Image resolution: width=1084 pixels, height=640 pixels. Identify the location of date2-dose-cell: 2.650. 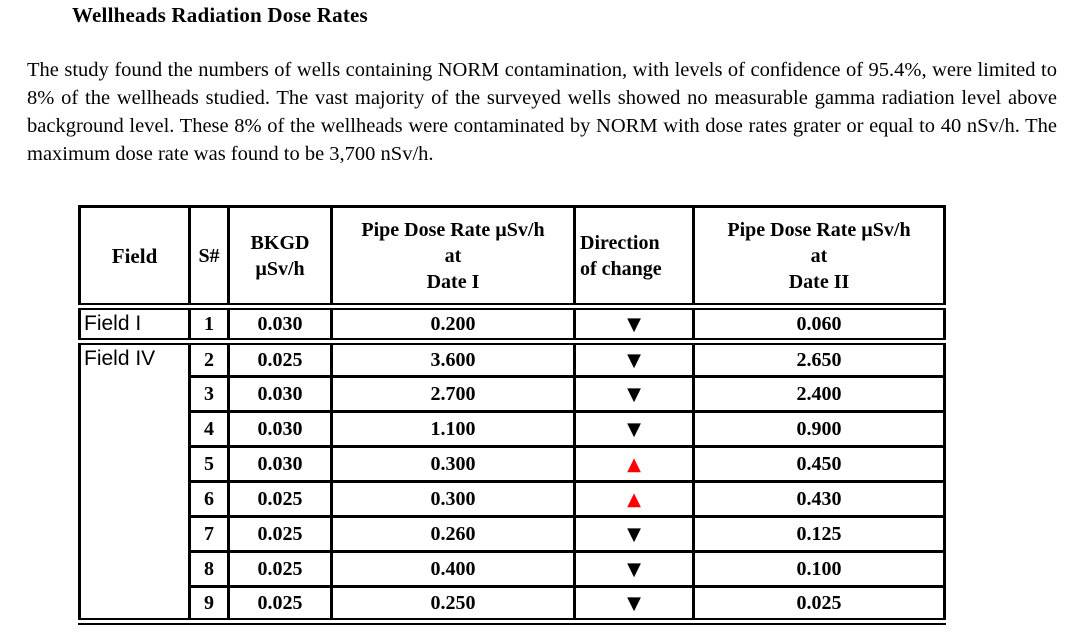
(819, 359).